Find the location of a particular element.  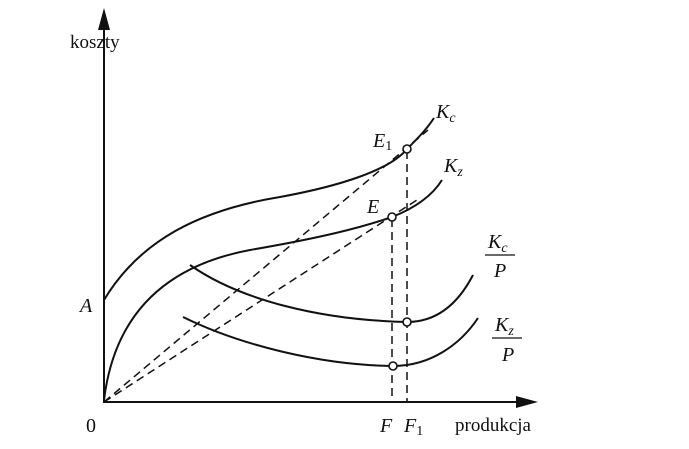

svg-text: Kz is located at coordinates (504, 326).